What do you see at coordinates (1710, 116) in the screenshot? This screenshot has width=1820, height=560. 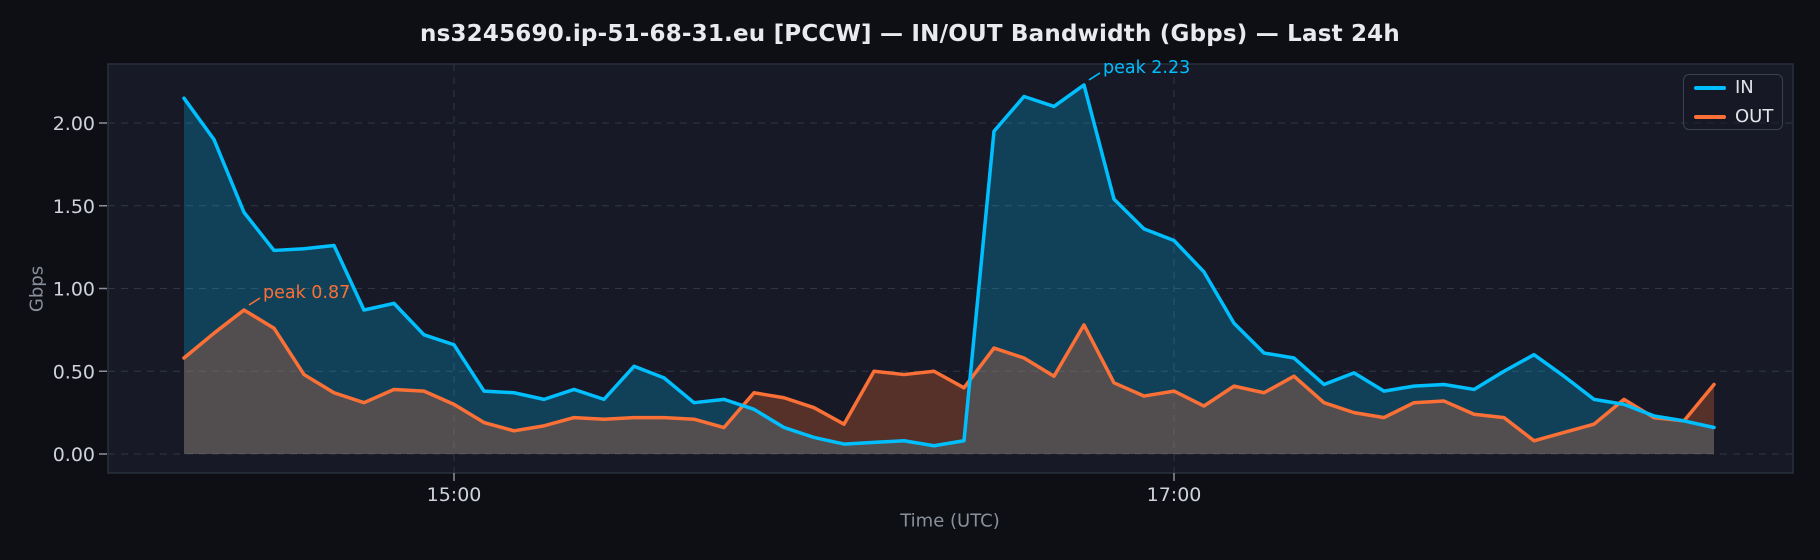 I see `legend-swatch-out-line` at bounding box center [1710, 116].